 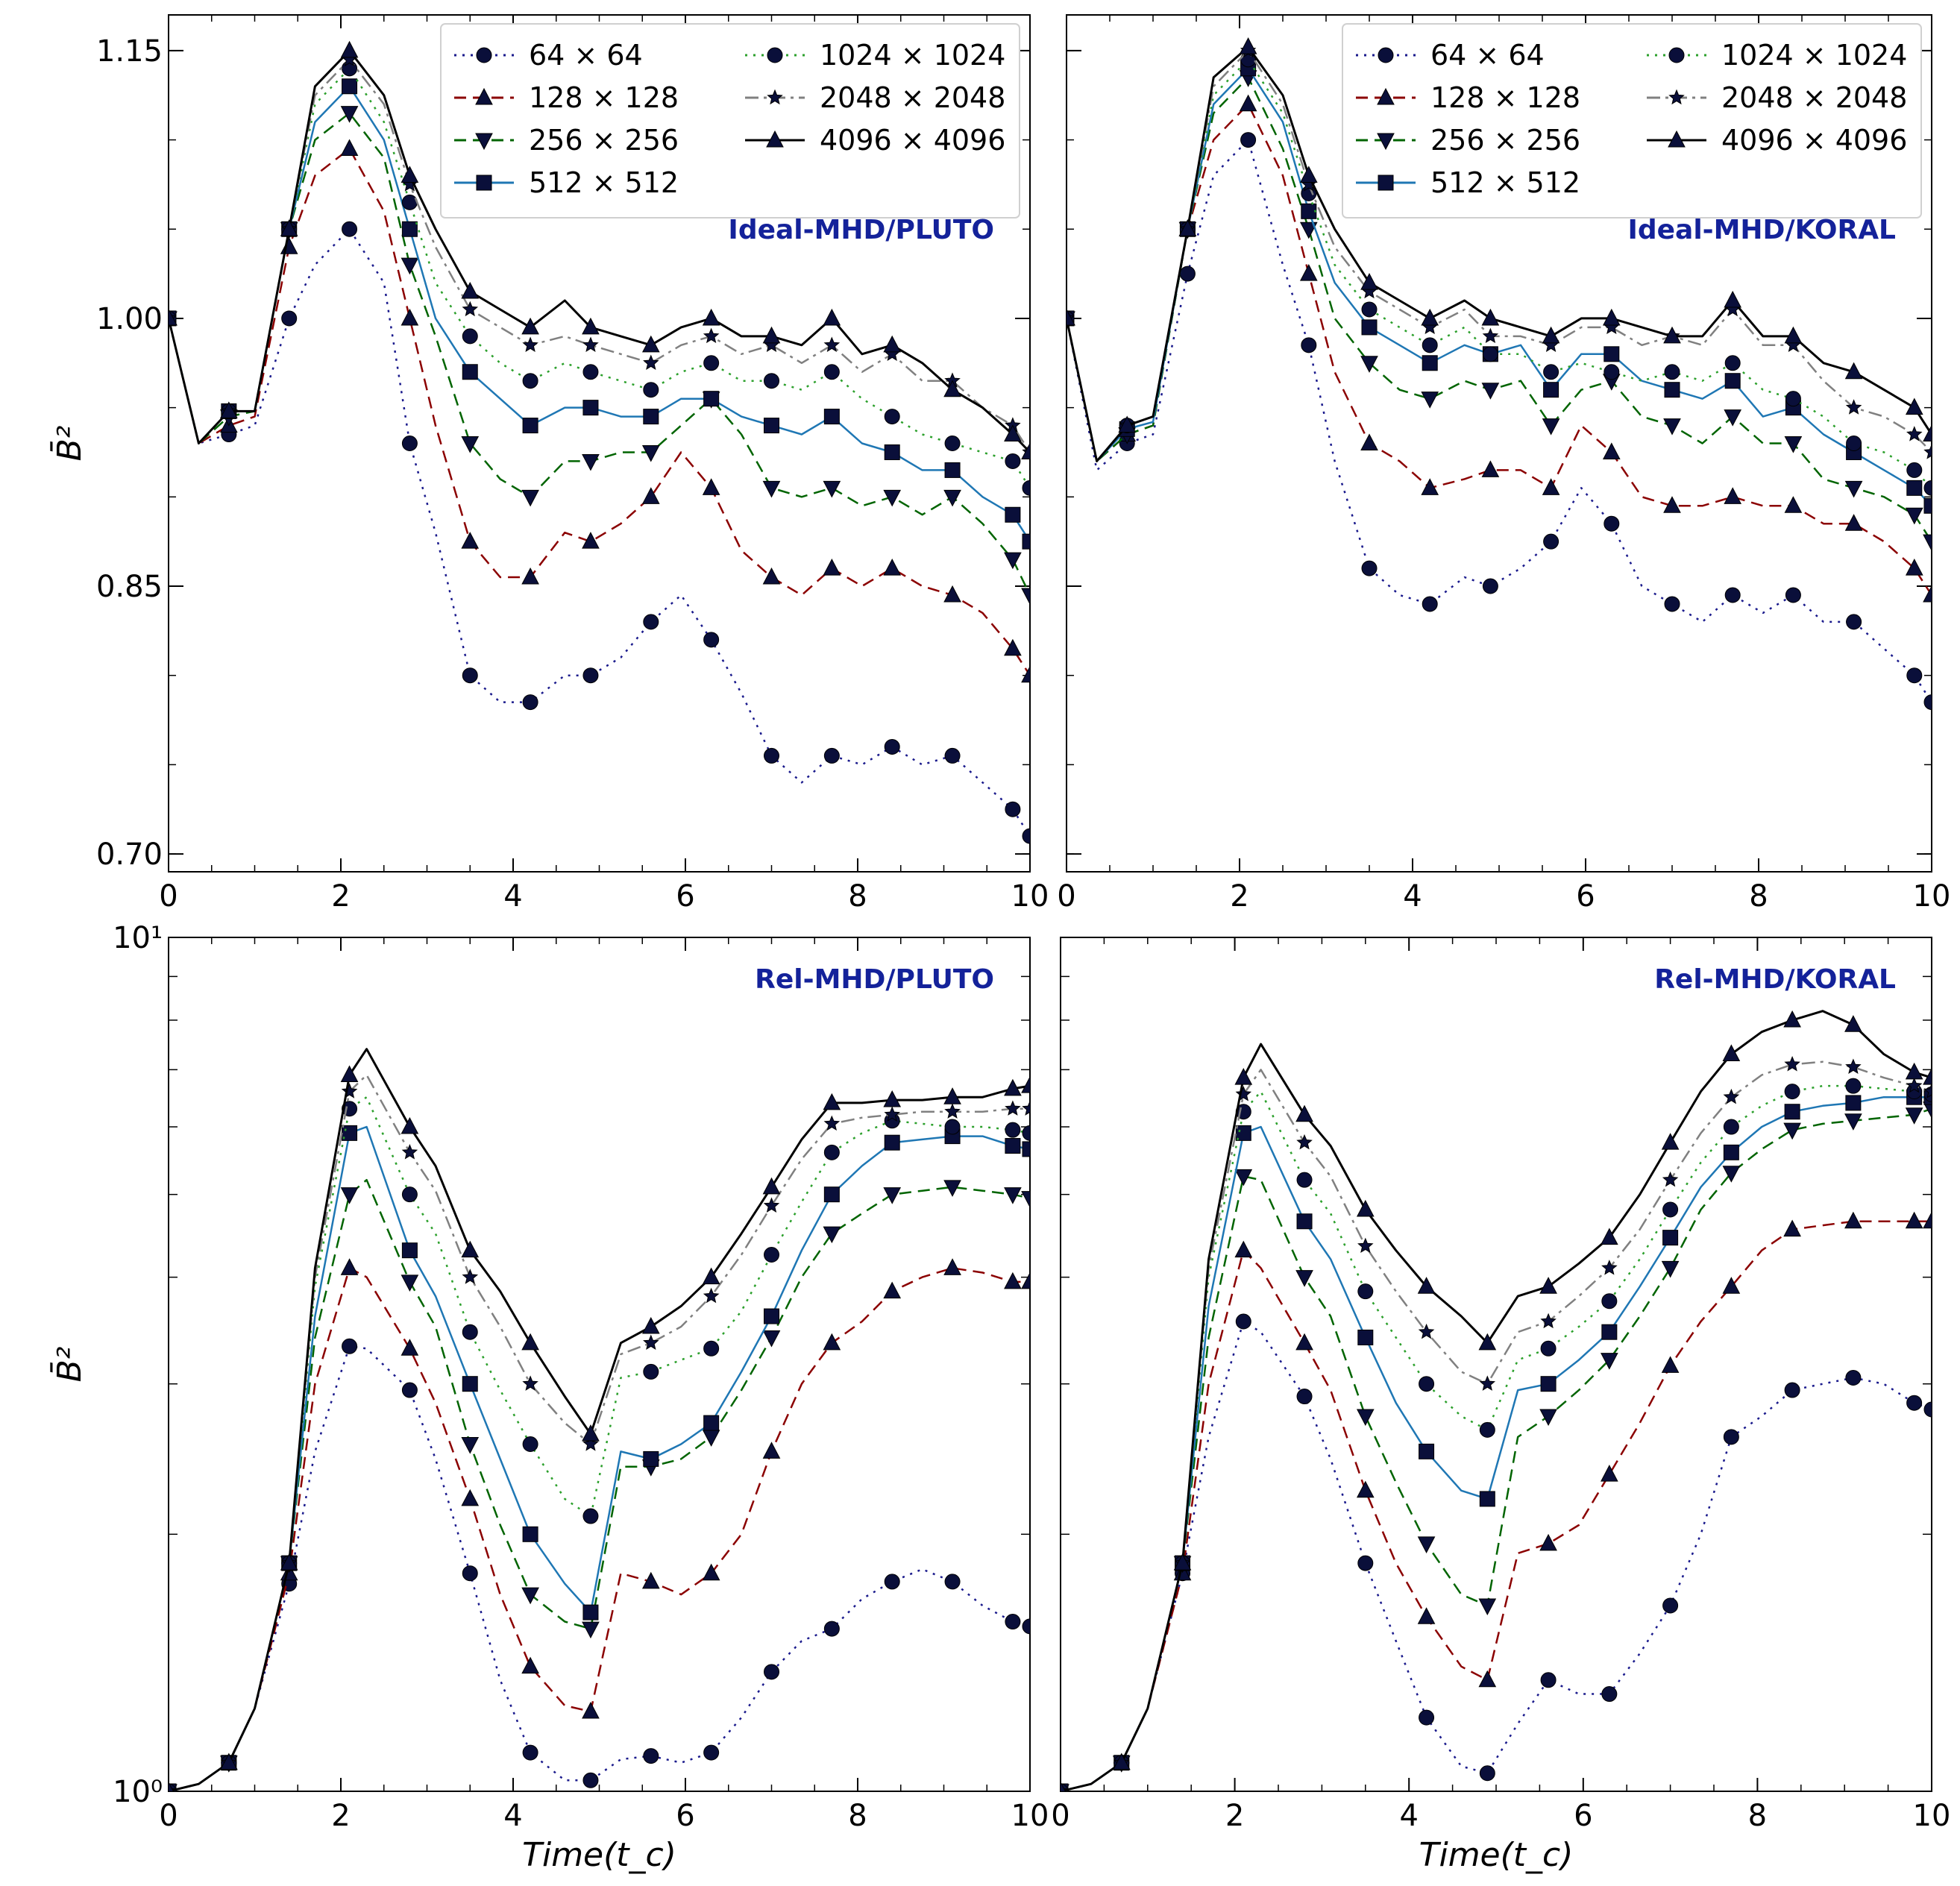 I want to click on x-tick-label: 8, so click(x=857, y=1816).